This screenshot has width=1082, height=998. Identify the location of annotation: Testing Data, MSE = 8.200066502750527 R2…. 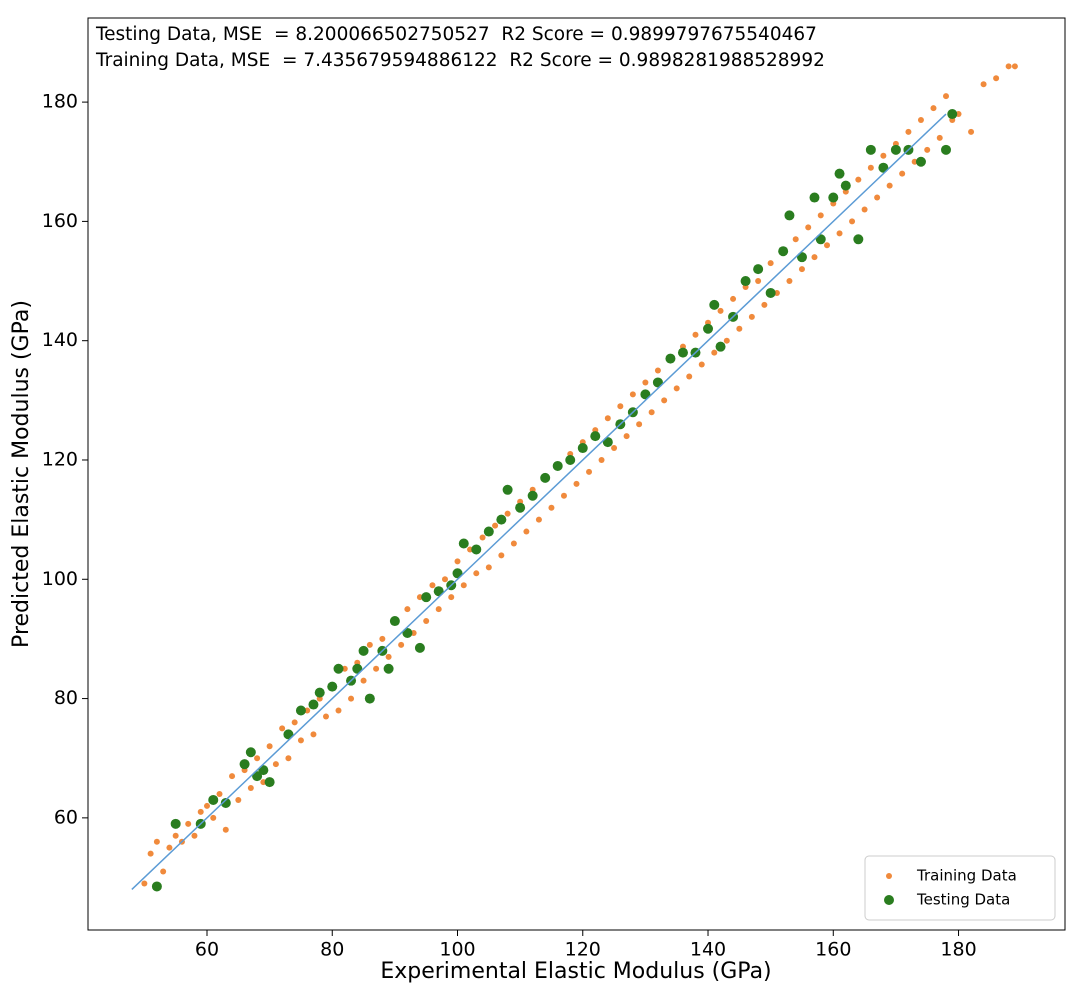
(456, 34).